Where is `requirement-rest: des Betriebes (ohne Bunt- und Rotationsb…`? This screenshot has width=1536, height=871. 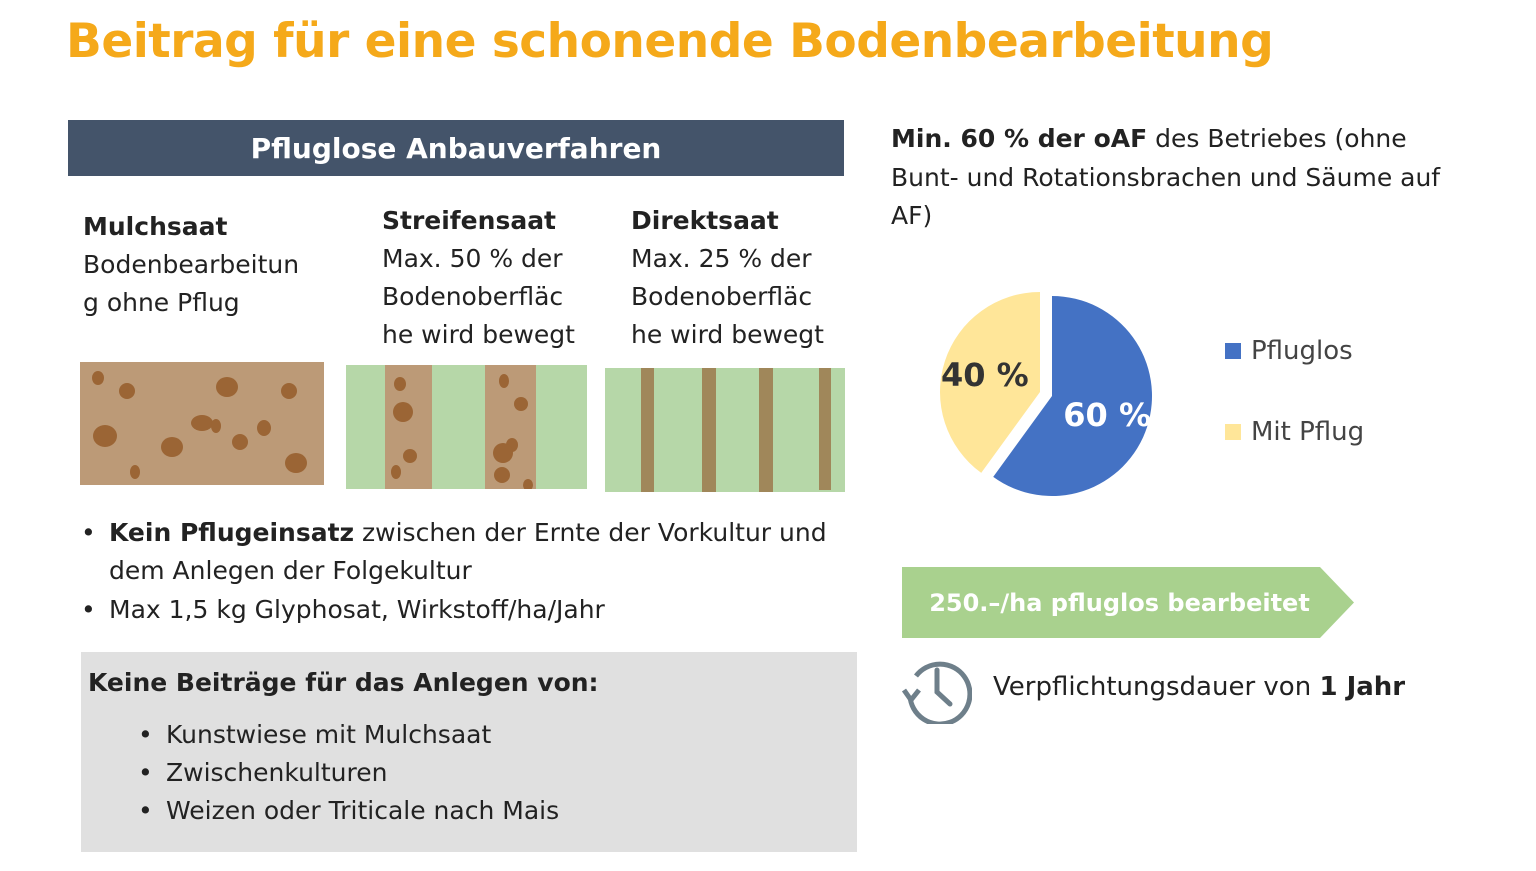
requirement-rest: des Betriebes (ohne Bunt- und Rotationsb… is located at coordinates (1166, 177).